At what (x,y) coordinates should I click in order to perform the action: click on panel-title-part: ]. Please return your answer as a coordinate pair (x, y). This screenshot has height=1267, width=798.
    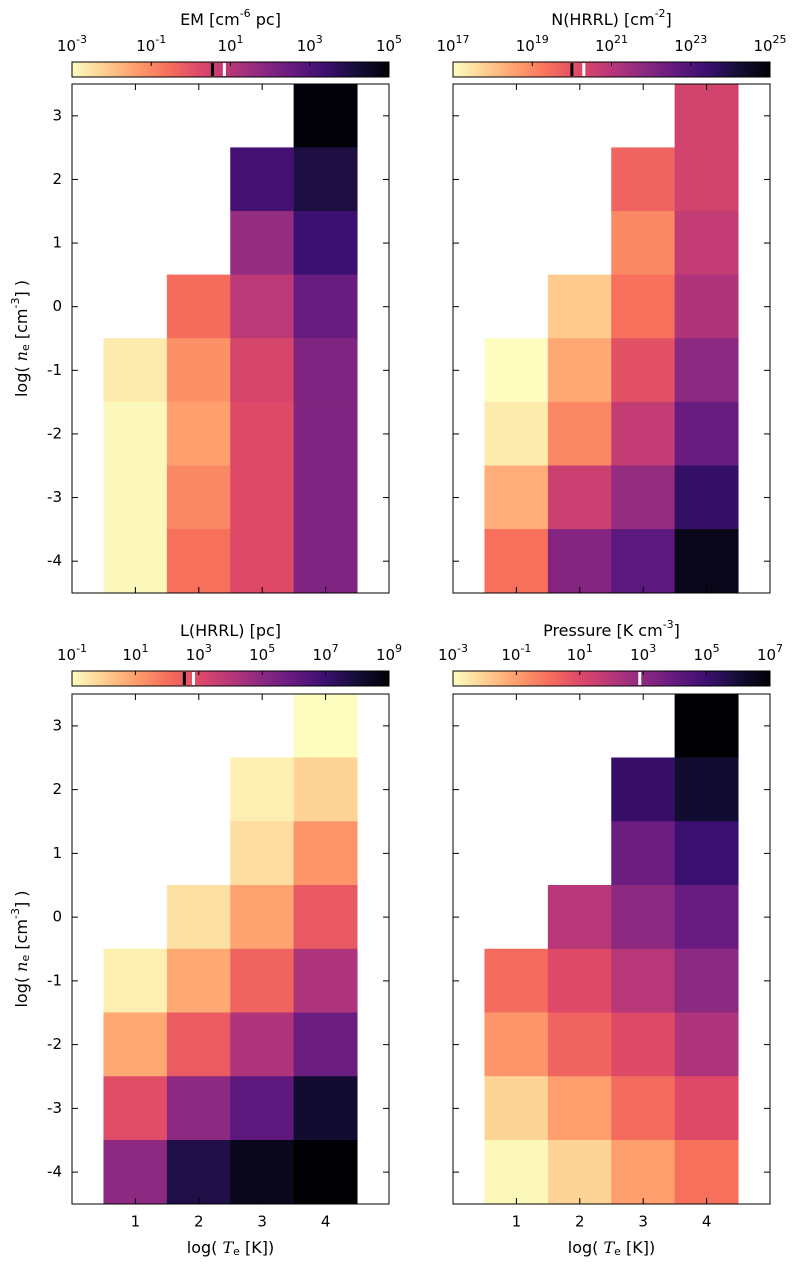
    Looking at the image, I should click on (677, 630).